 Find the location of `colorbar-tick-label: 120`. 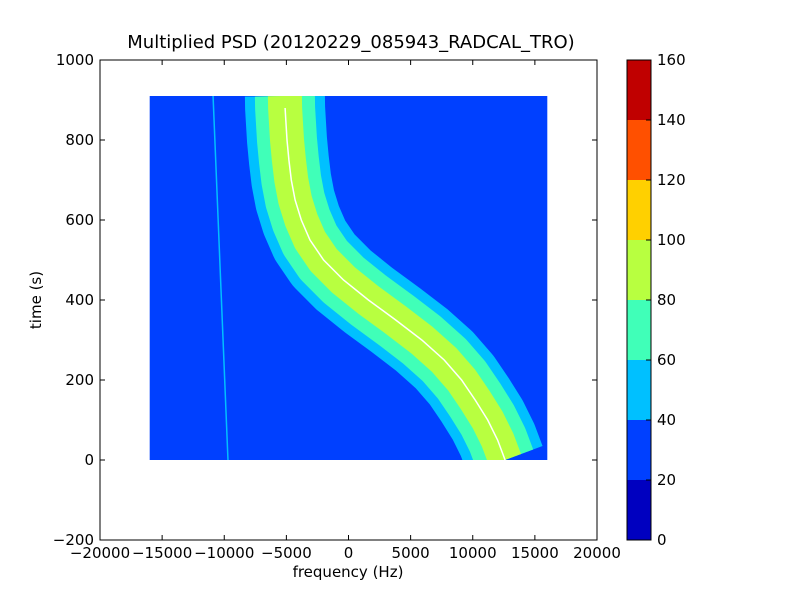

colorbar-tick-label: 120 is located at coordinates (671, 180).